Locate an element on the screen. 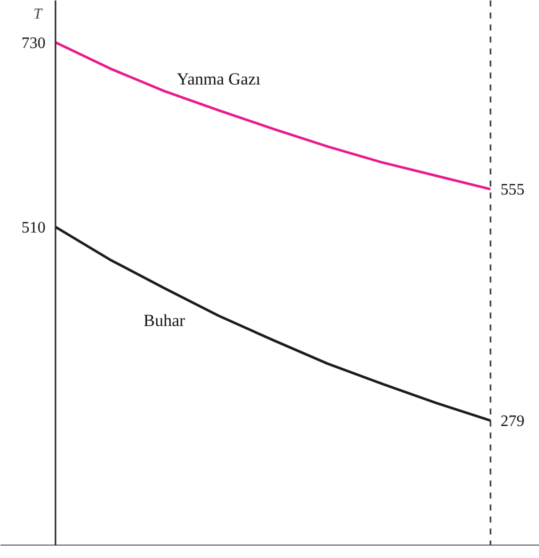 Image resolution: width=539 pixels, height=558 pixels. y-axis-title: T is located at coordinates (39, 14).